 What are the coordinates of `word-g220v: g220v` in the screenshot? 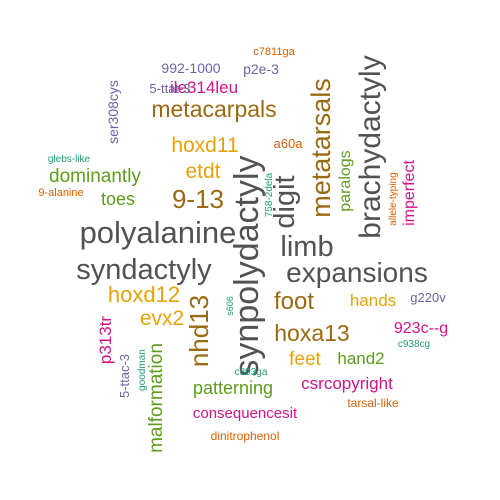 It's located at (428, 297).